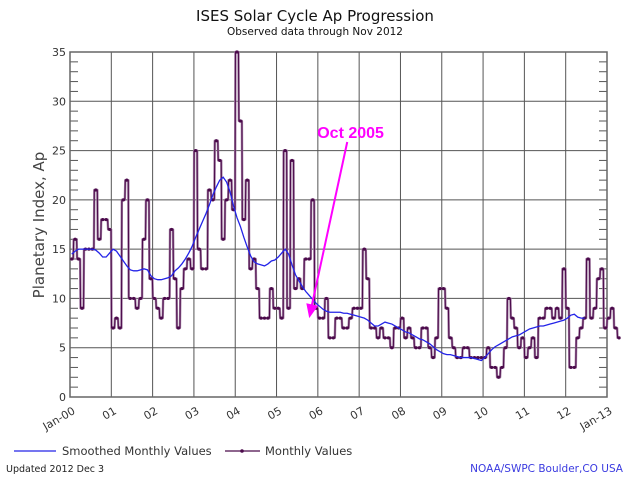  What do you see at coordinates (233, 413) in the screenshot?
I see `x-tick-label: 04` at bounding box center [233, 413].